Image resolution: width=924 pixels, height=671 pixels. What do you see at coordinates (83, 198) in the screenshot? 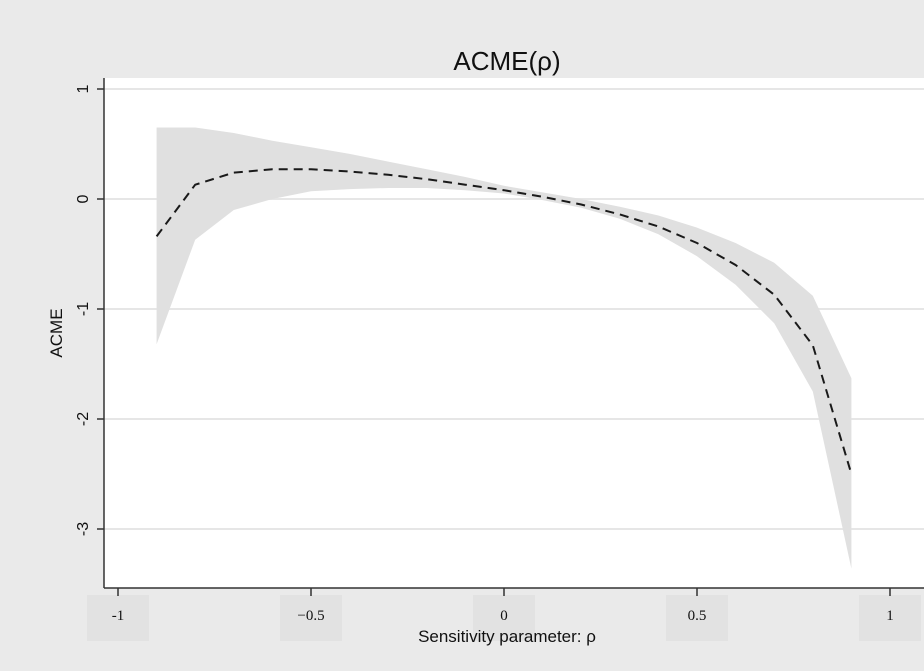
I see `y-tick-label: 0` at bounding box center [83, 198].